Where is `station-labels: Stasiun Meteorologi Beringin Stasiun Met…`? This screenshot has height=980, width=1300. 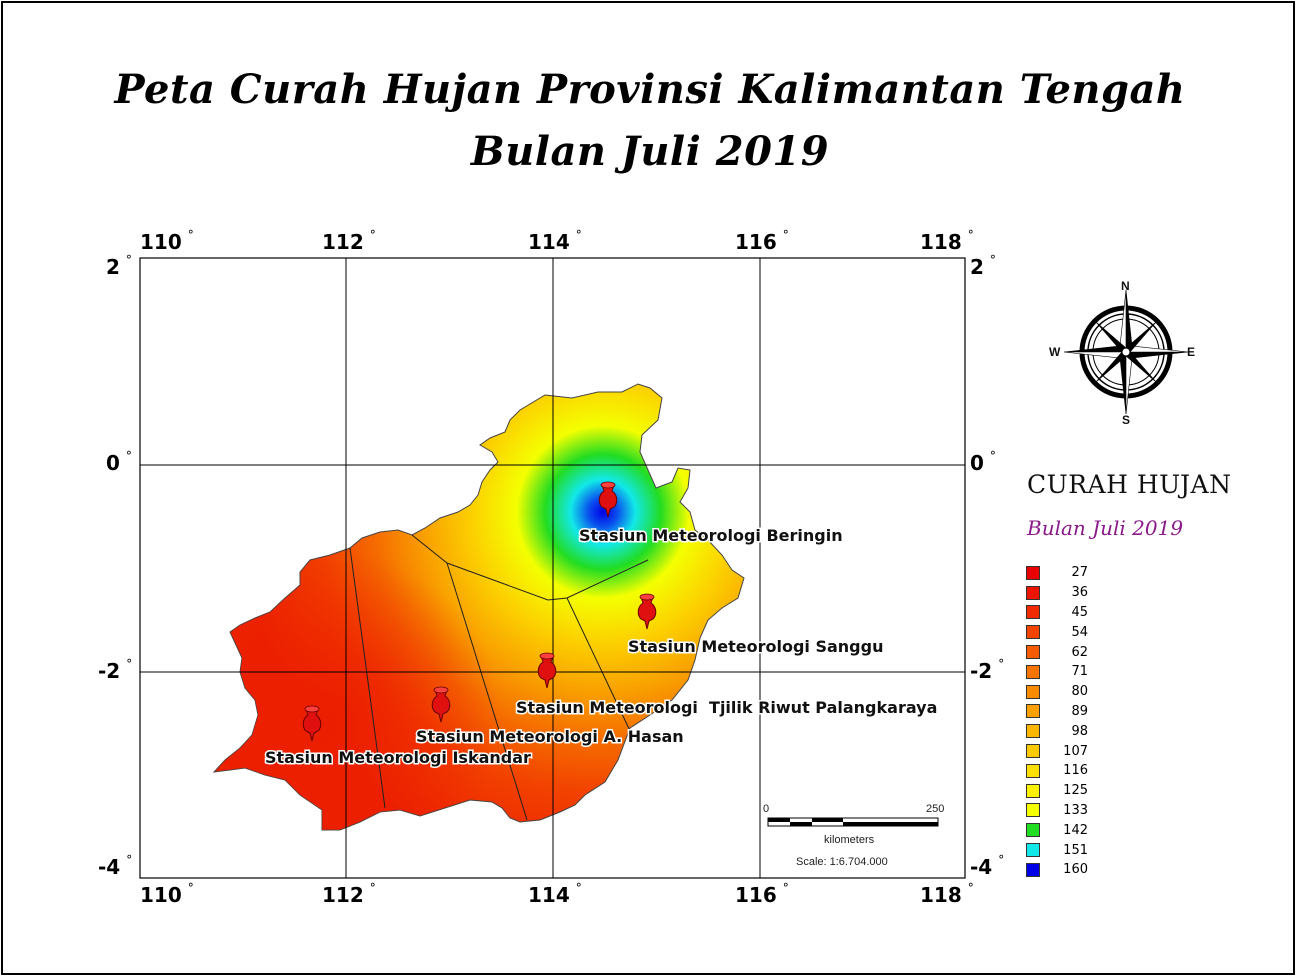
station-labels: Stasiun Meteorologi Beringin Stasiun Met… is located at coordinates (601, 647).